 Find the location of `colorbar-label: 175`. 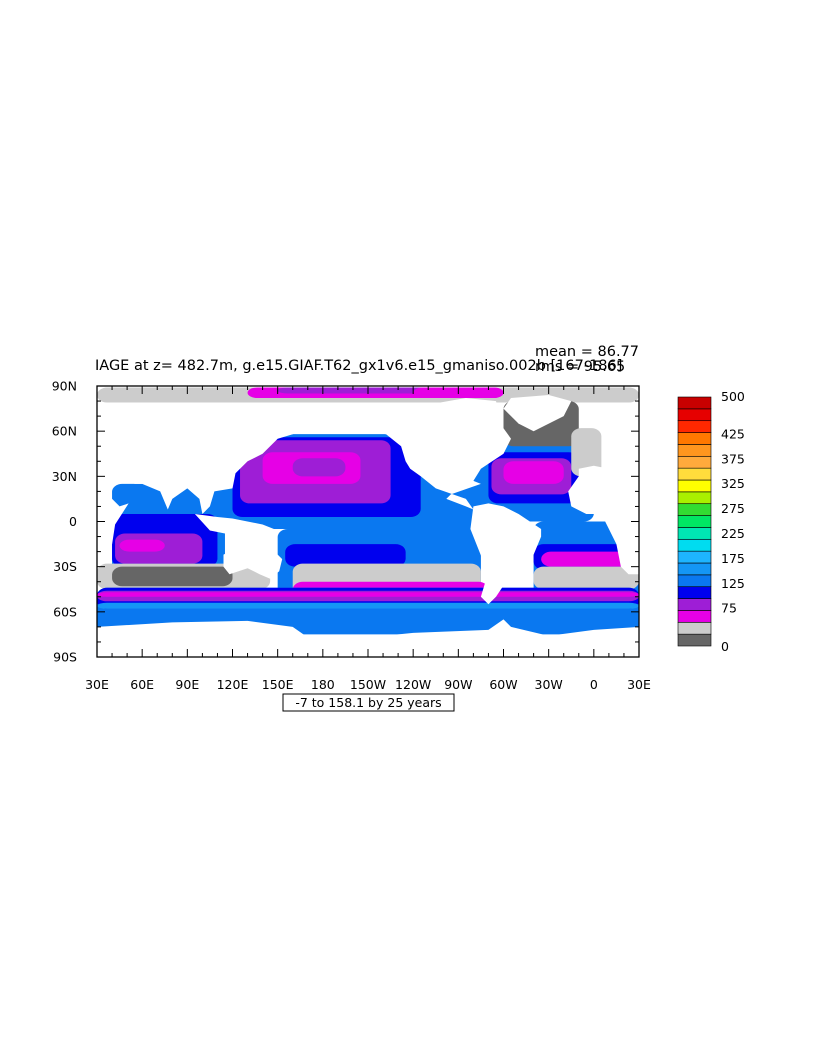

colorbar-label: 175 is located at coordinates (733, 558).